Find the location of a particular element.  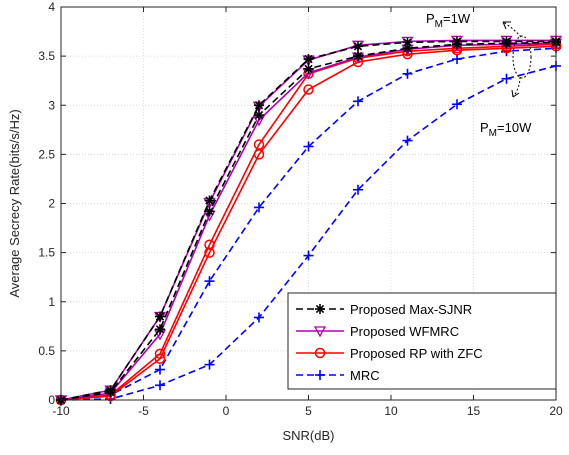

x-tick-label: 15 is located at coordinates (474, 411).